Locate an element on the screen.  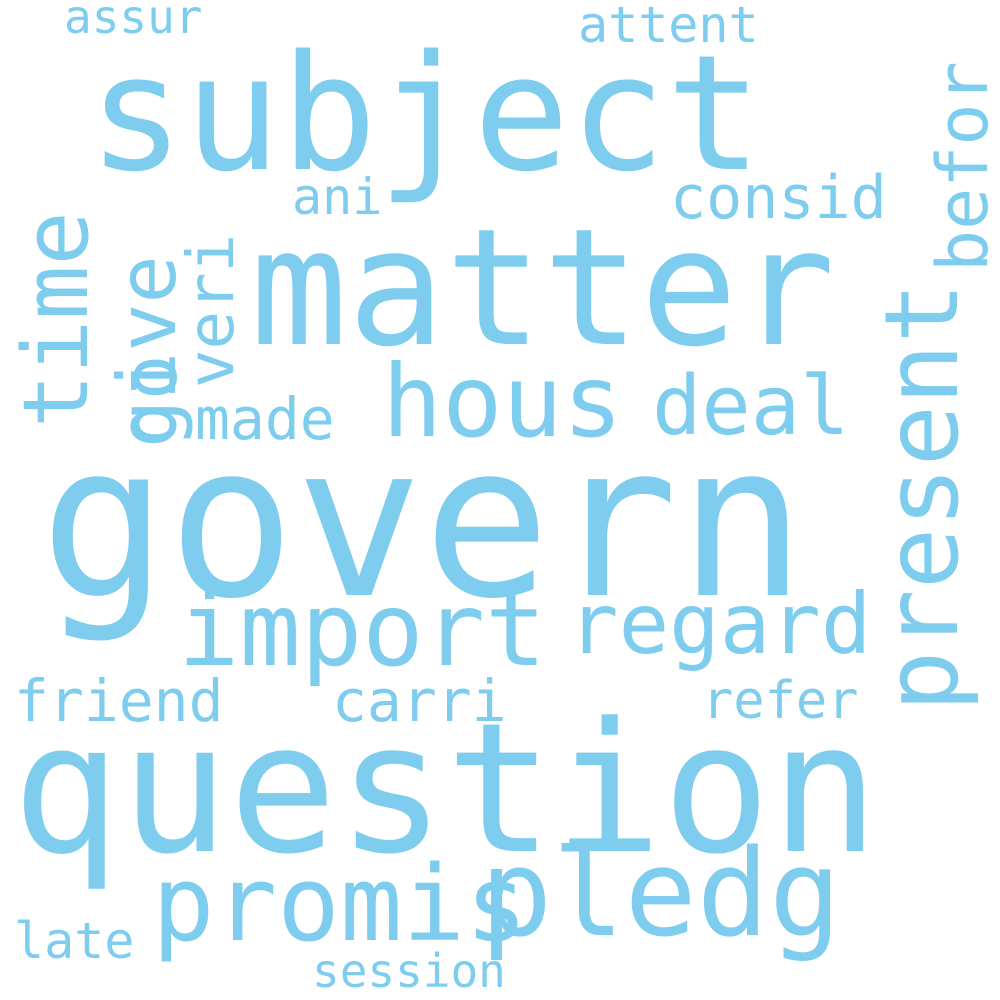
word-befor: befor is located at coordinates (961, 166).